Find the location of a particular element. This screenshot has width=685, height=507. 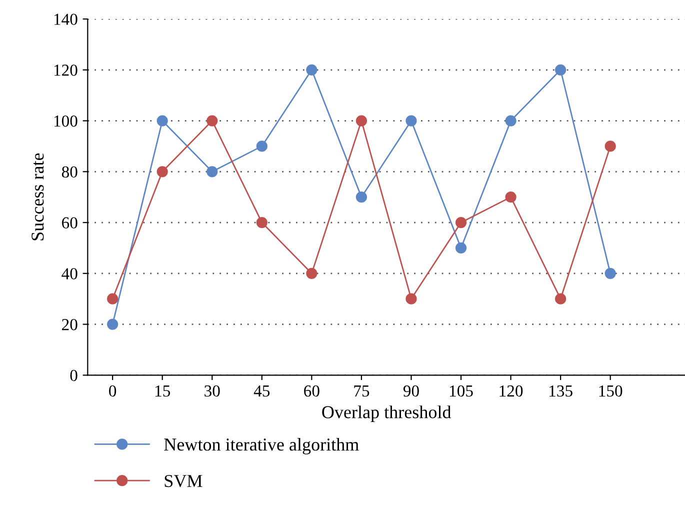

y-tick-label: 100 is located at coordinates (66, 121).